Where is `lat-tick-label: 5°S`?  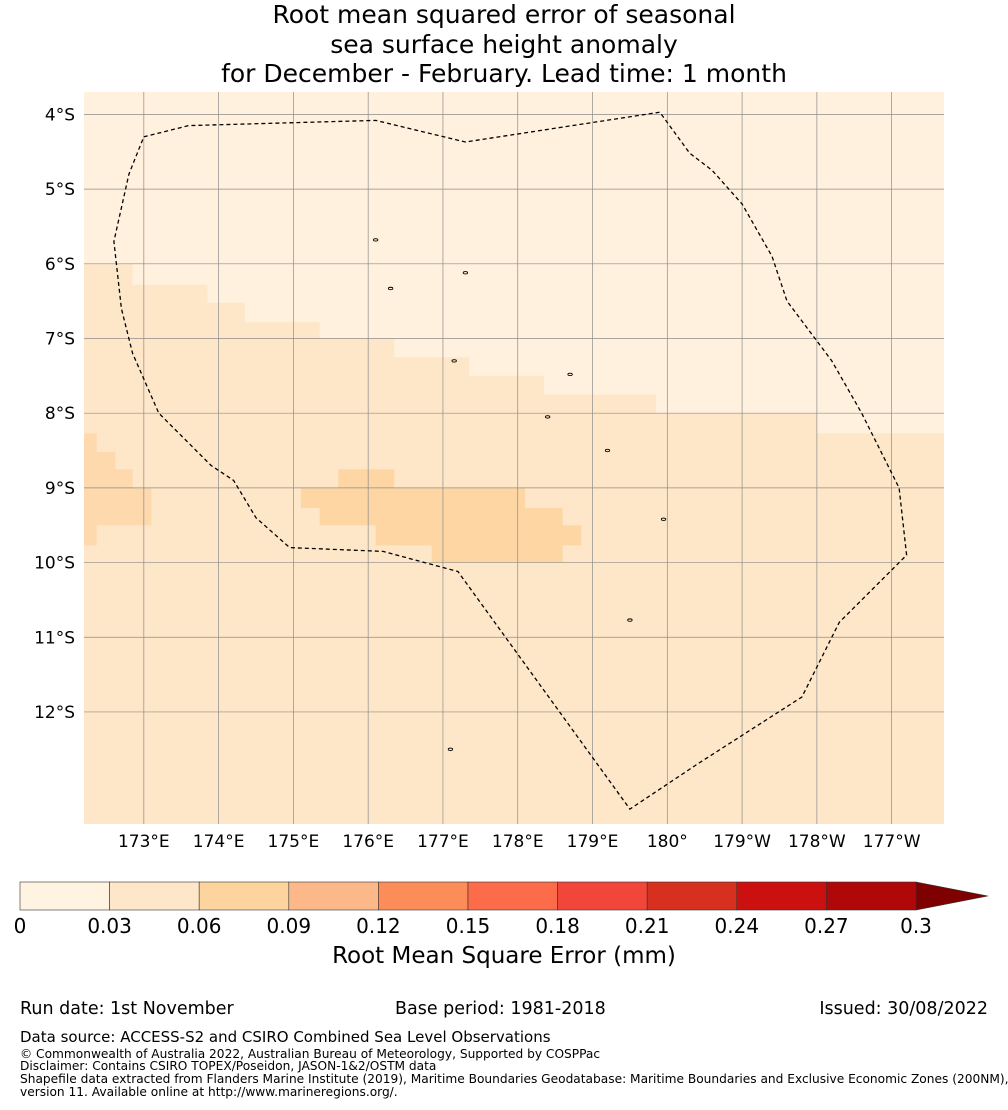
lat-tick-label: 5°S is located at coordinates (60, 190).